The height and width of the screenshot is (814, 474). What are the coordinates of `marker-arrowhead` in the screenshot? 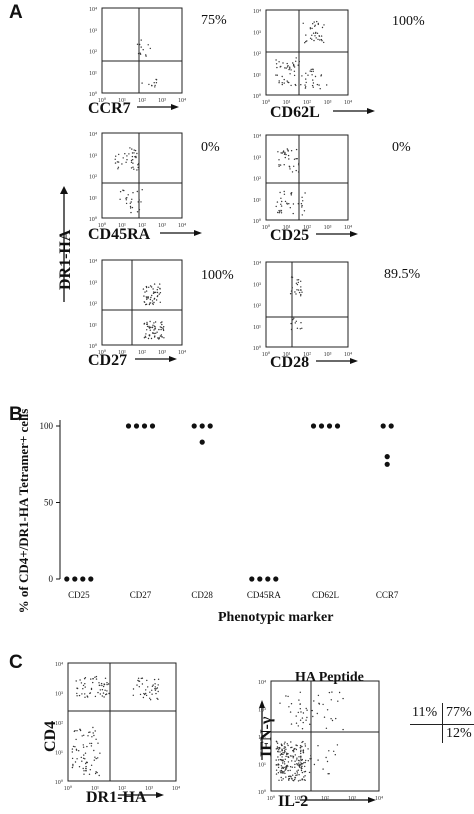 It's located at (354, 361).